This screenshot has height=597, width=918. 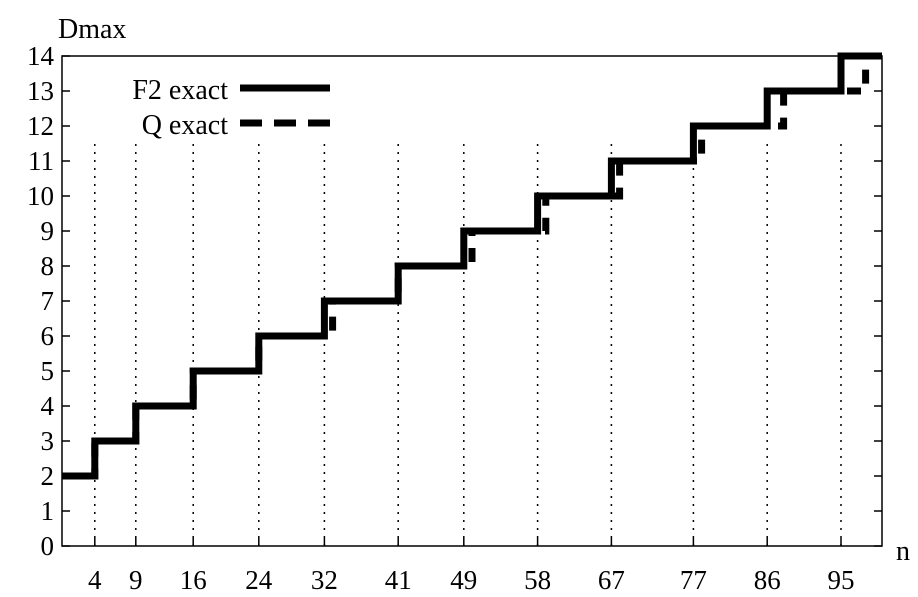 What do you see at coordinates (693, 580) in the screenshot?
I see `x-tick-label: 77` at bounding box center [693, 580].